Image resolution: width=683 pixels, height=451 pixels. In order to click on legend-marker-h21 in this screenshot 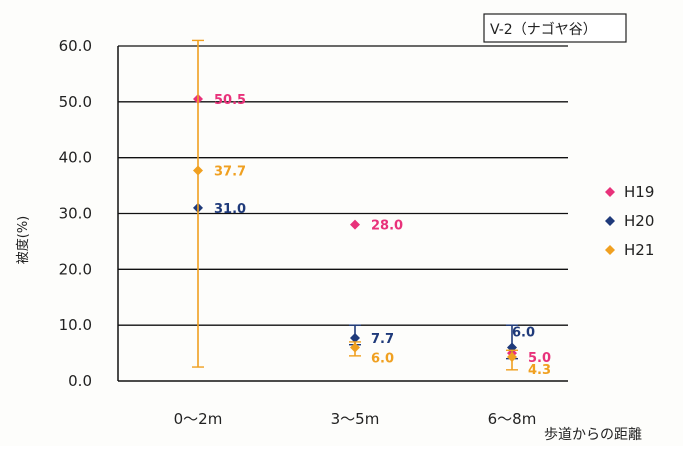, I will do `click(610, 250)`.